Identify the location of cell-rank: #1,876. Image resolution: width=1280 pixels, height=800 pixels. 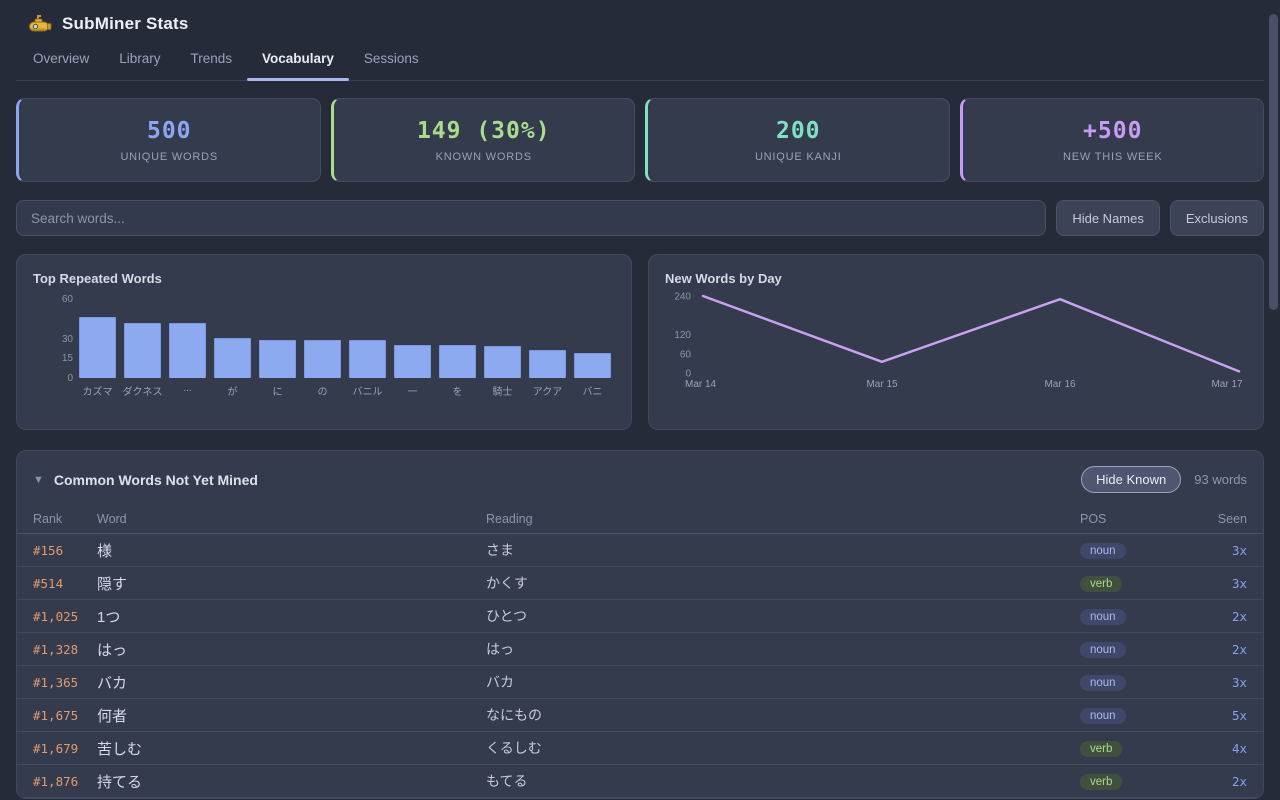
(56, 781).